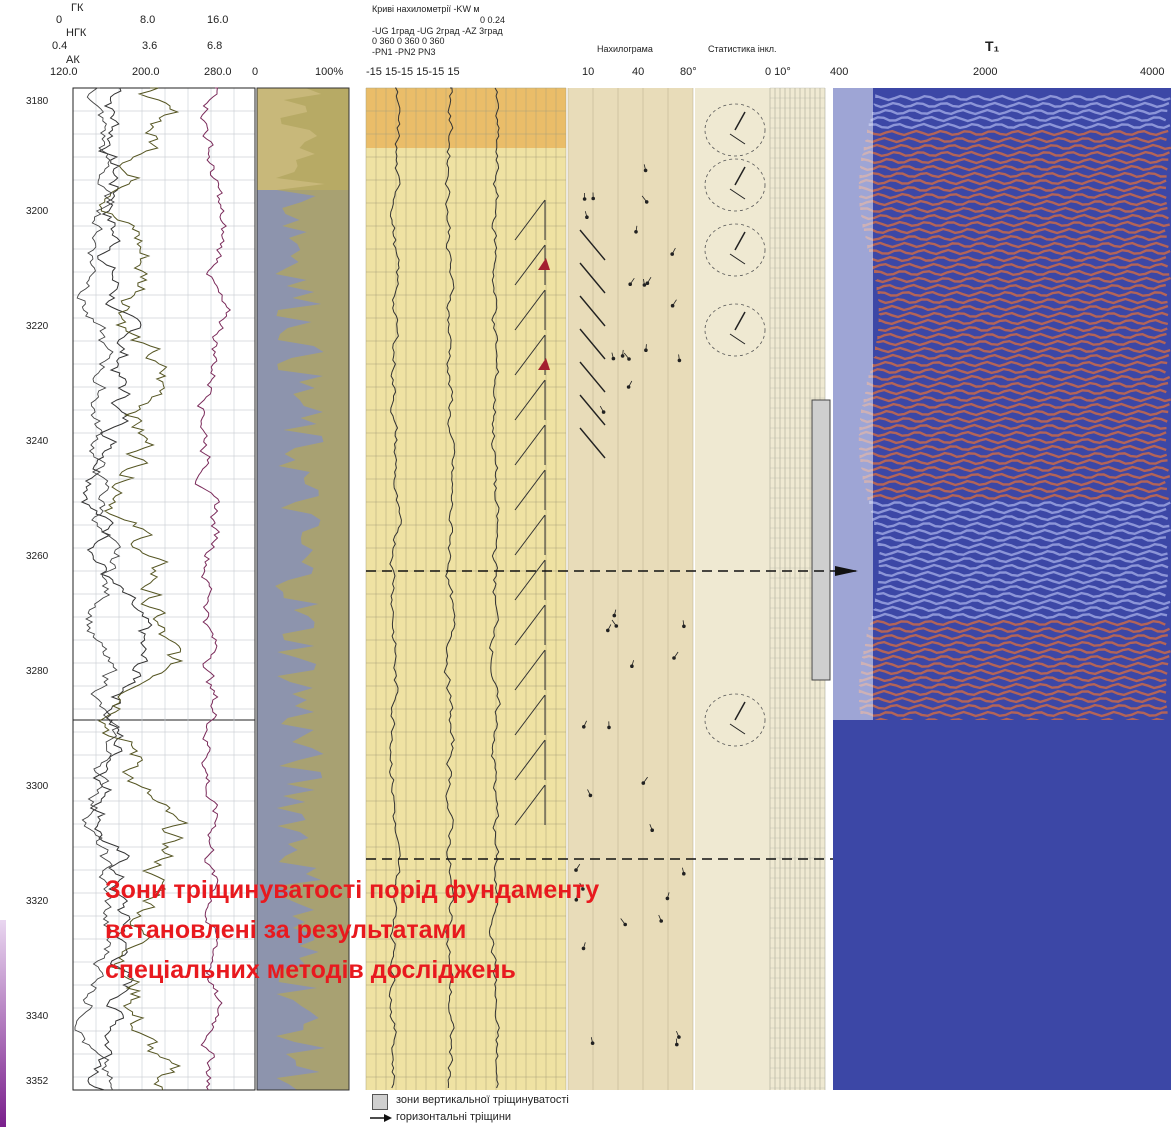 The width and height of the screenshot is (1171, 1132). Describe the element at coordinates (778, 72) in the screenshot. I see `statistics-scale: 0 10°` at that location.